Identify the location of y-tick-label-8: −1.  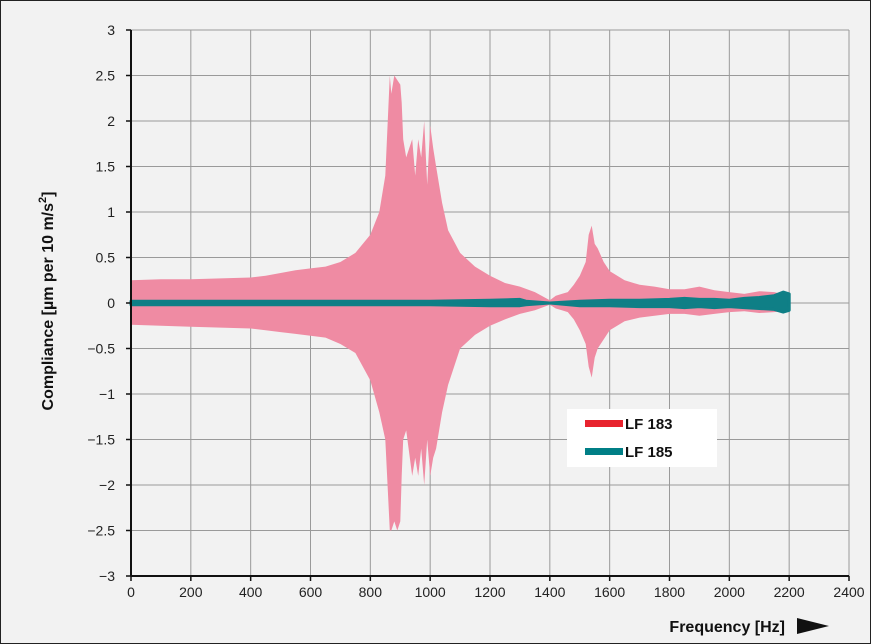
(107, 394).